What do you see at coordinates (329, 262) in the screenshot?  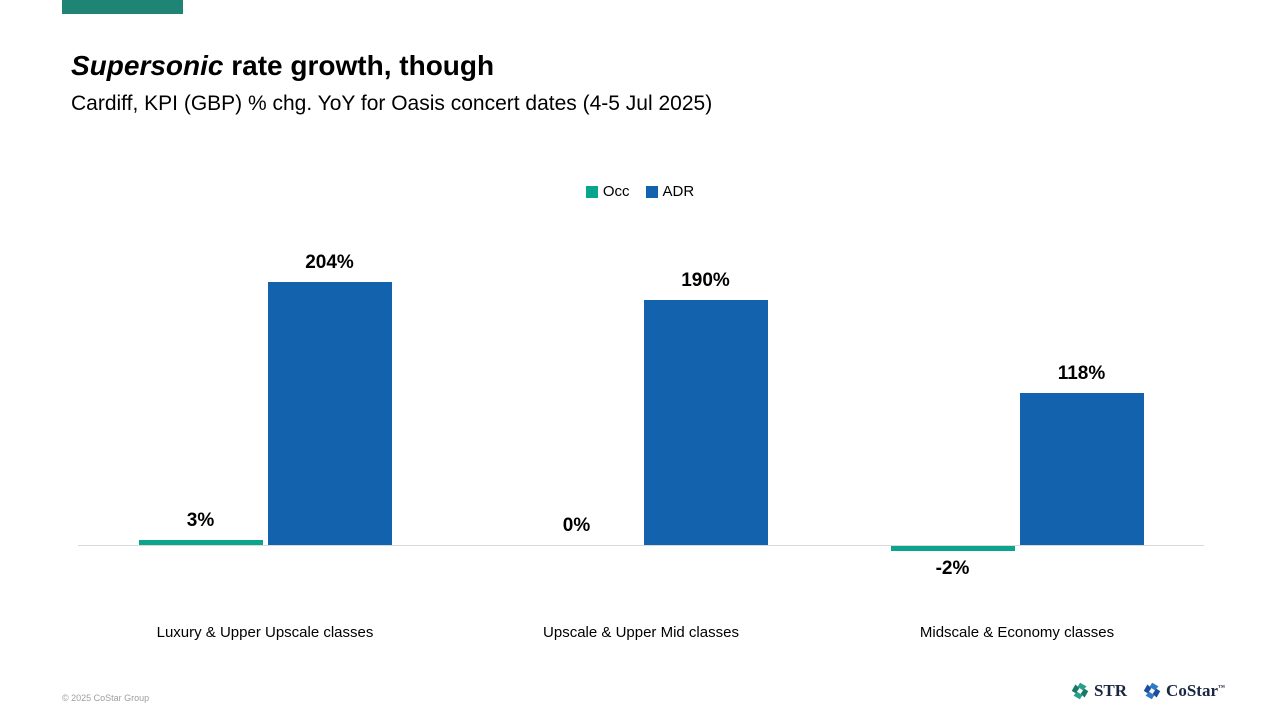 I see `data-label-adr-0: 204%` at bounding box center [329, 262].